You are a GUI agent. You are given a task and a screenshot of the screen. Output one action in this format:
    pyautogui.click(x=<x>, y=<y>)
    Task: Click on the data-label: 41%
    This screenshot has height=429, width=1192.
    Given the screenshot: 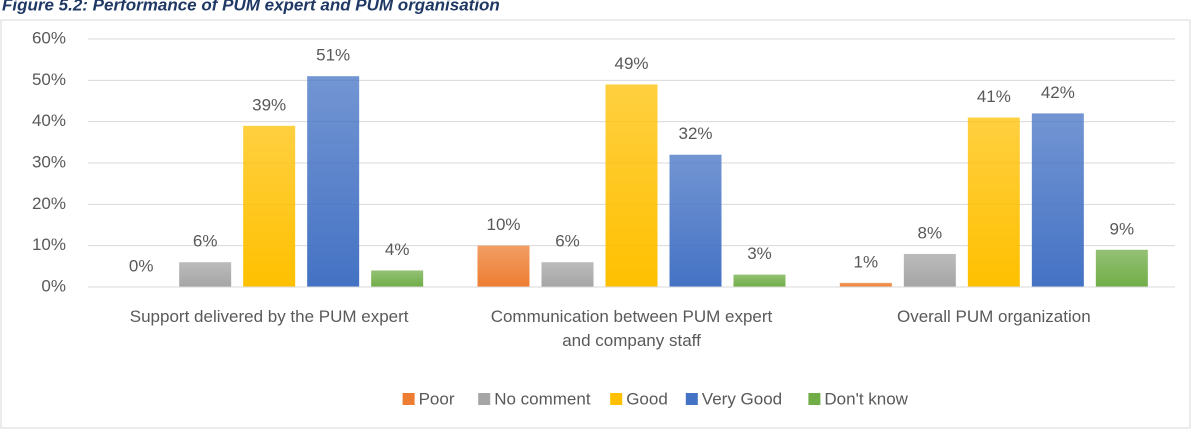 What is the action you would take?
    pyautogui.click(x=994, y=96)
    